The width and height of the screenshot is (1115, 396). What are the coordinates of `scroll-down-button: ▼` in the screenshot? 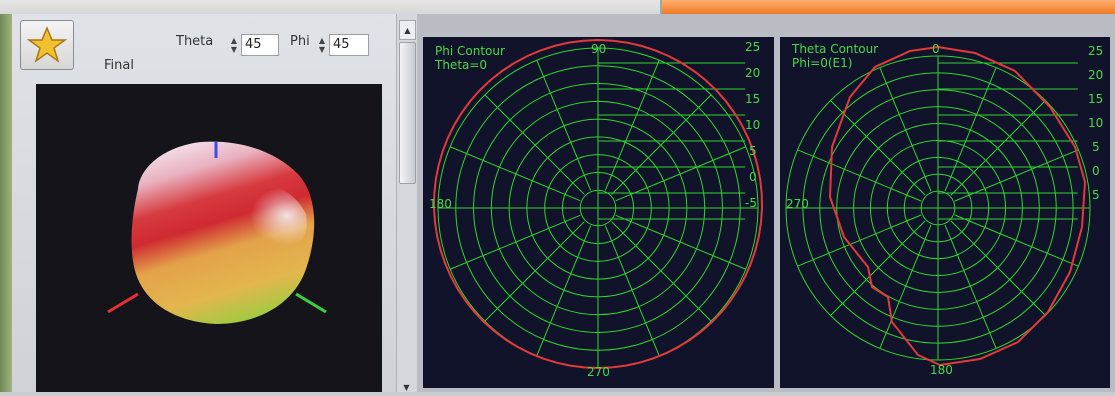 It's located at (406, 387).